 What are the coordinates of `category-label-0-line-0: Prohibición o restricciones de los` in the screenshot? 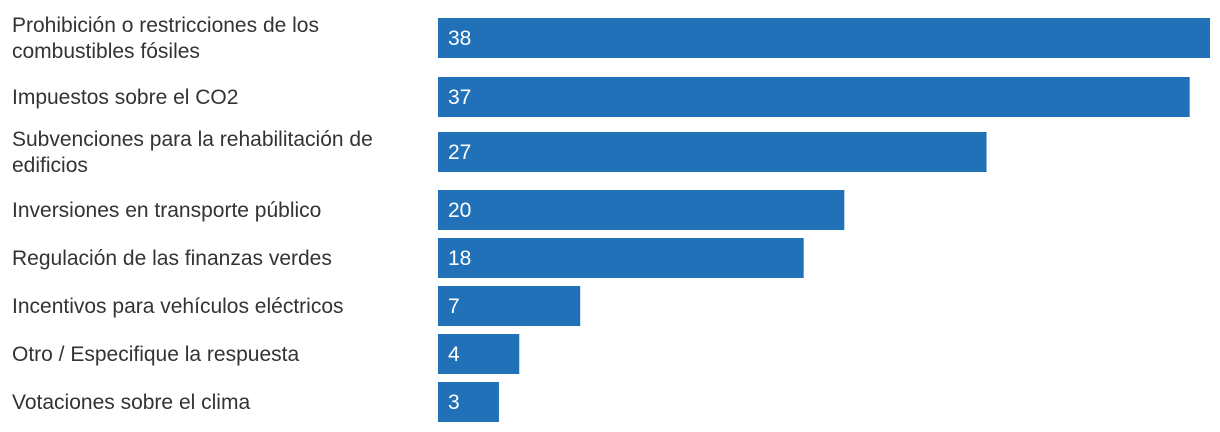 It's located at (165, 25).